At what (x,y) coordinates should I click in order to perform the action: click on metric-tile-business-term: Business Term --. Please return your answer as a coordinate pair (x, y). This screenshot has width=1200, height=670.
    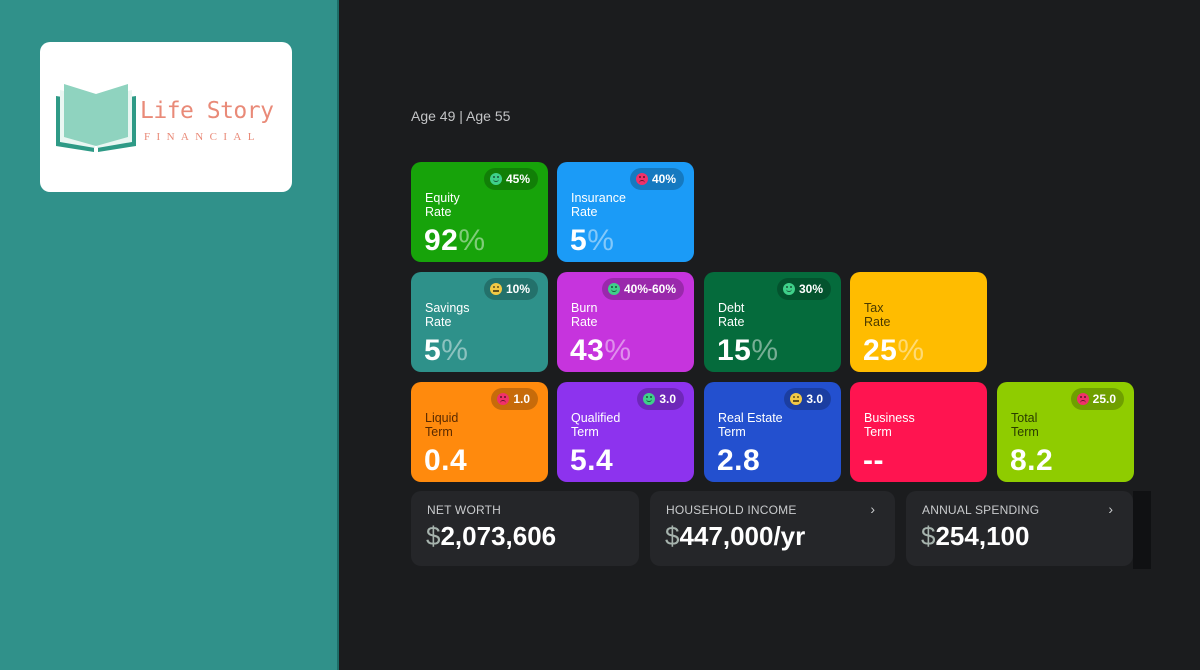
    Looking at the image, I should click on (918, 432).